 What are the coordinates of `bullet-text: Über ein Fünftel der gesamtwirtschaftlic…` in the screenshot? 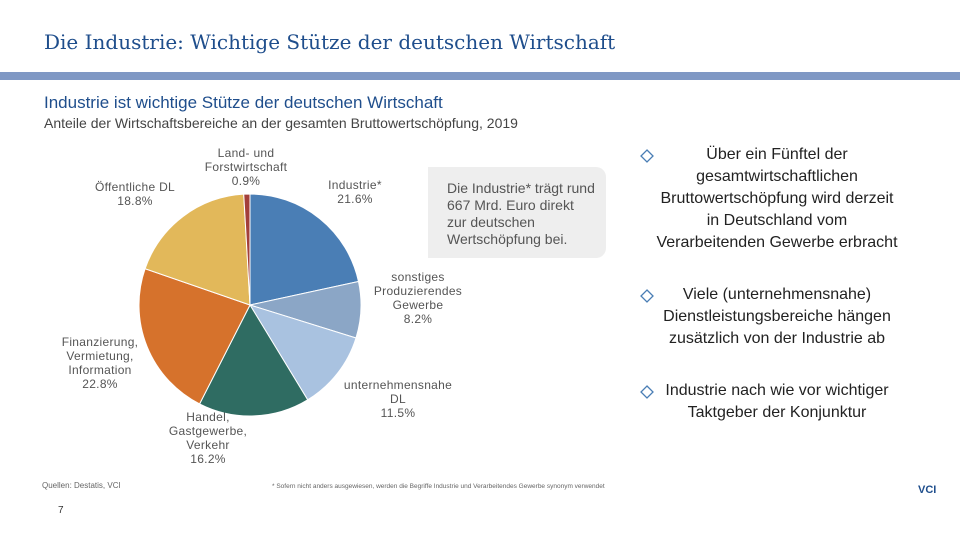 It's located at (777, 198).